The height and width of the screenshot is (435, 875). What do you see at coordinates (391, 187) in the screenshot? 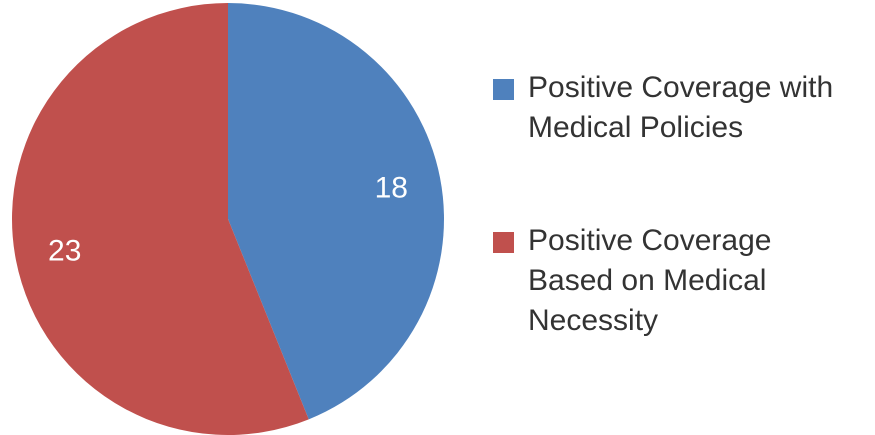
I see `data-label-medical-policies: 18` at bounding box center [391, 187].